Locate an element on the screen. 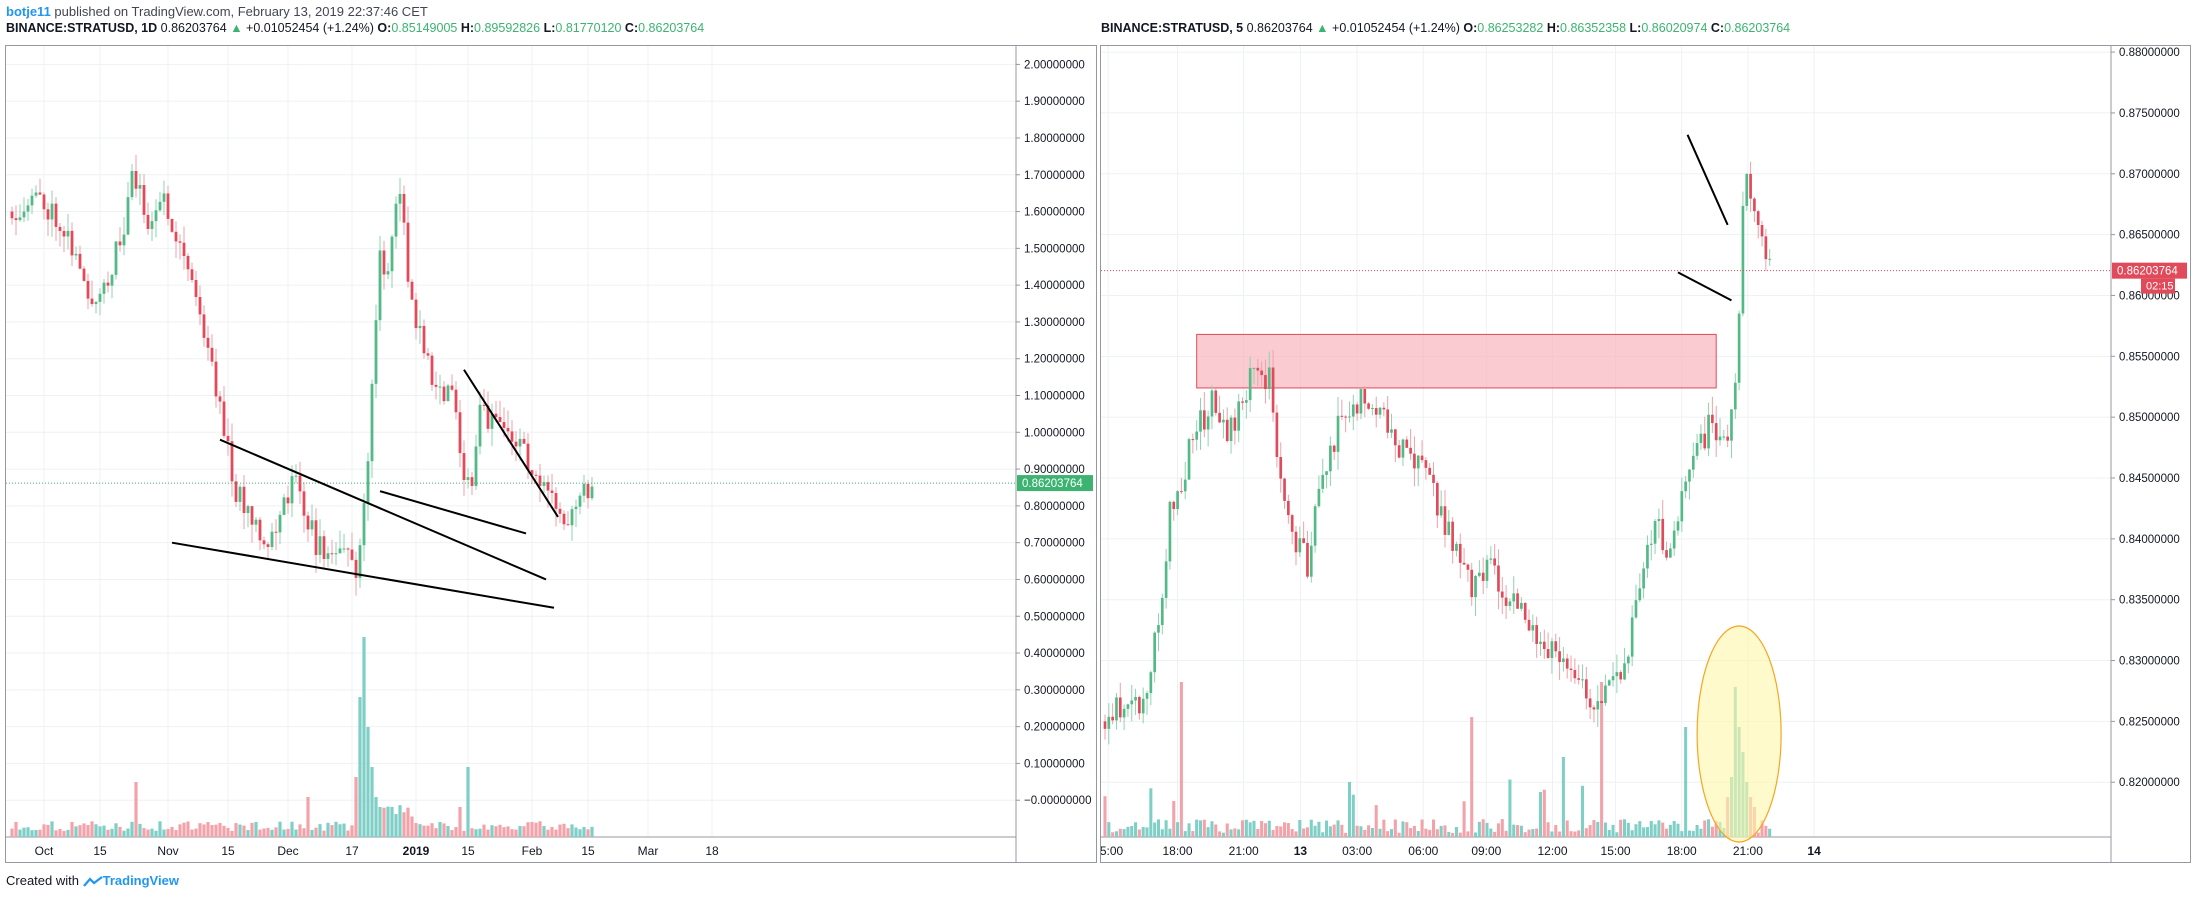  right-l-label: L: is located at coordinates (1635, 28).